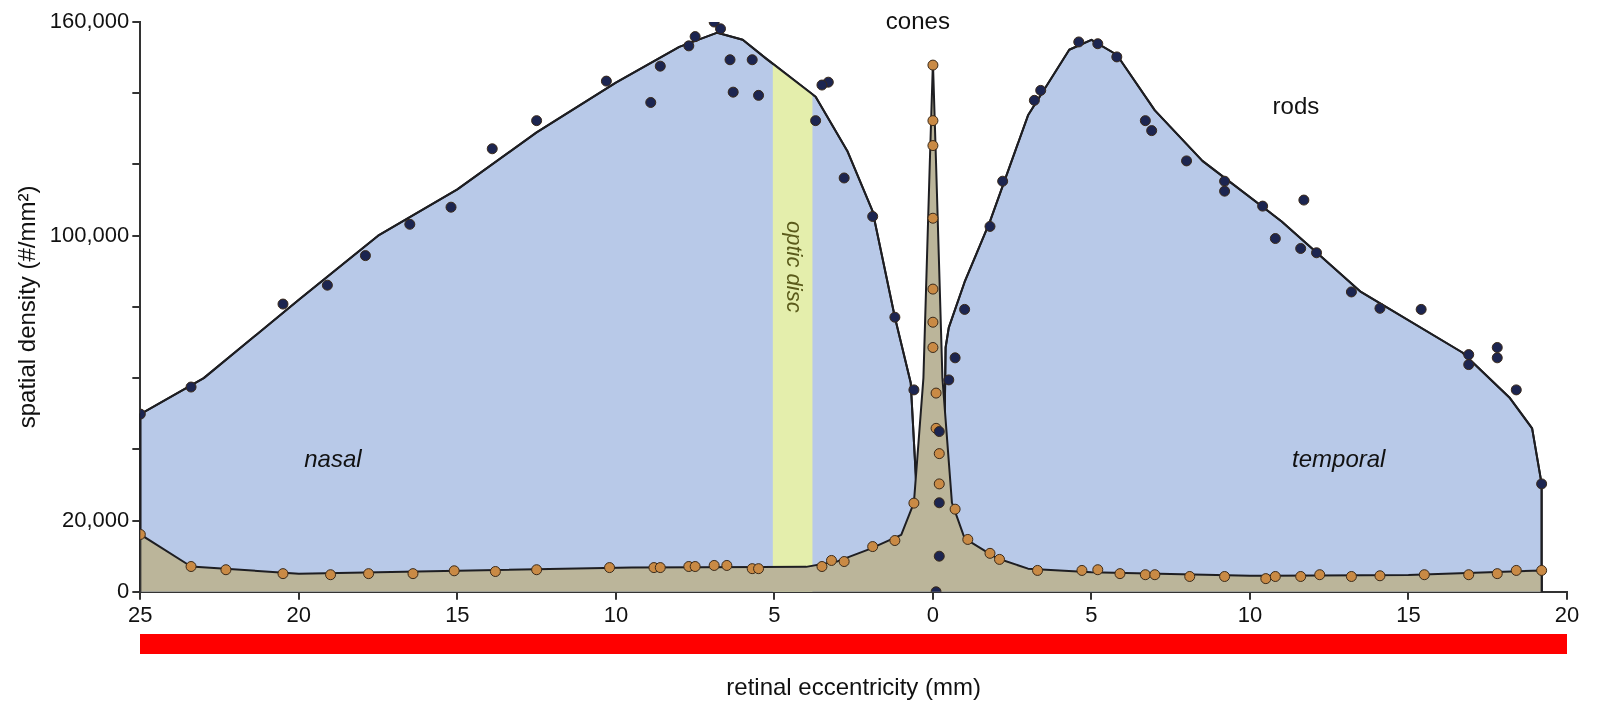 Image resolution: width=1597 pixels, height=707 pixels. Describe the element at coordinates (933, 615) in the screenshot. I see `x-tick-label: 0` at that location.